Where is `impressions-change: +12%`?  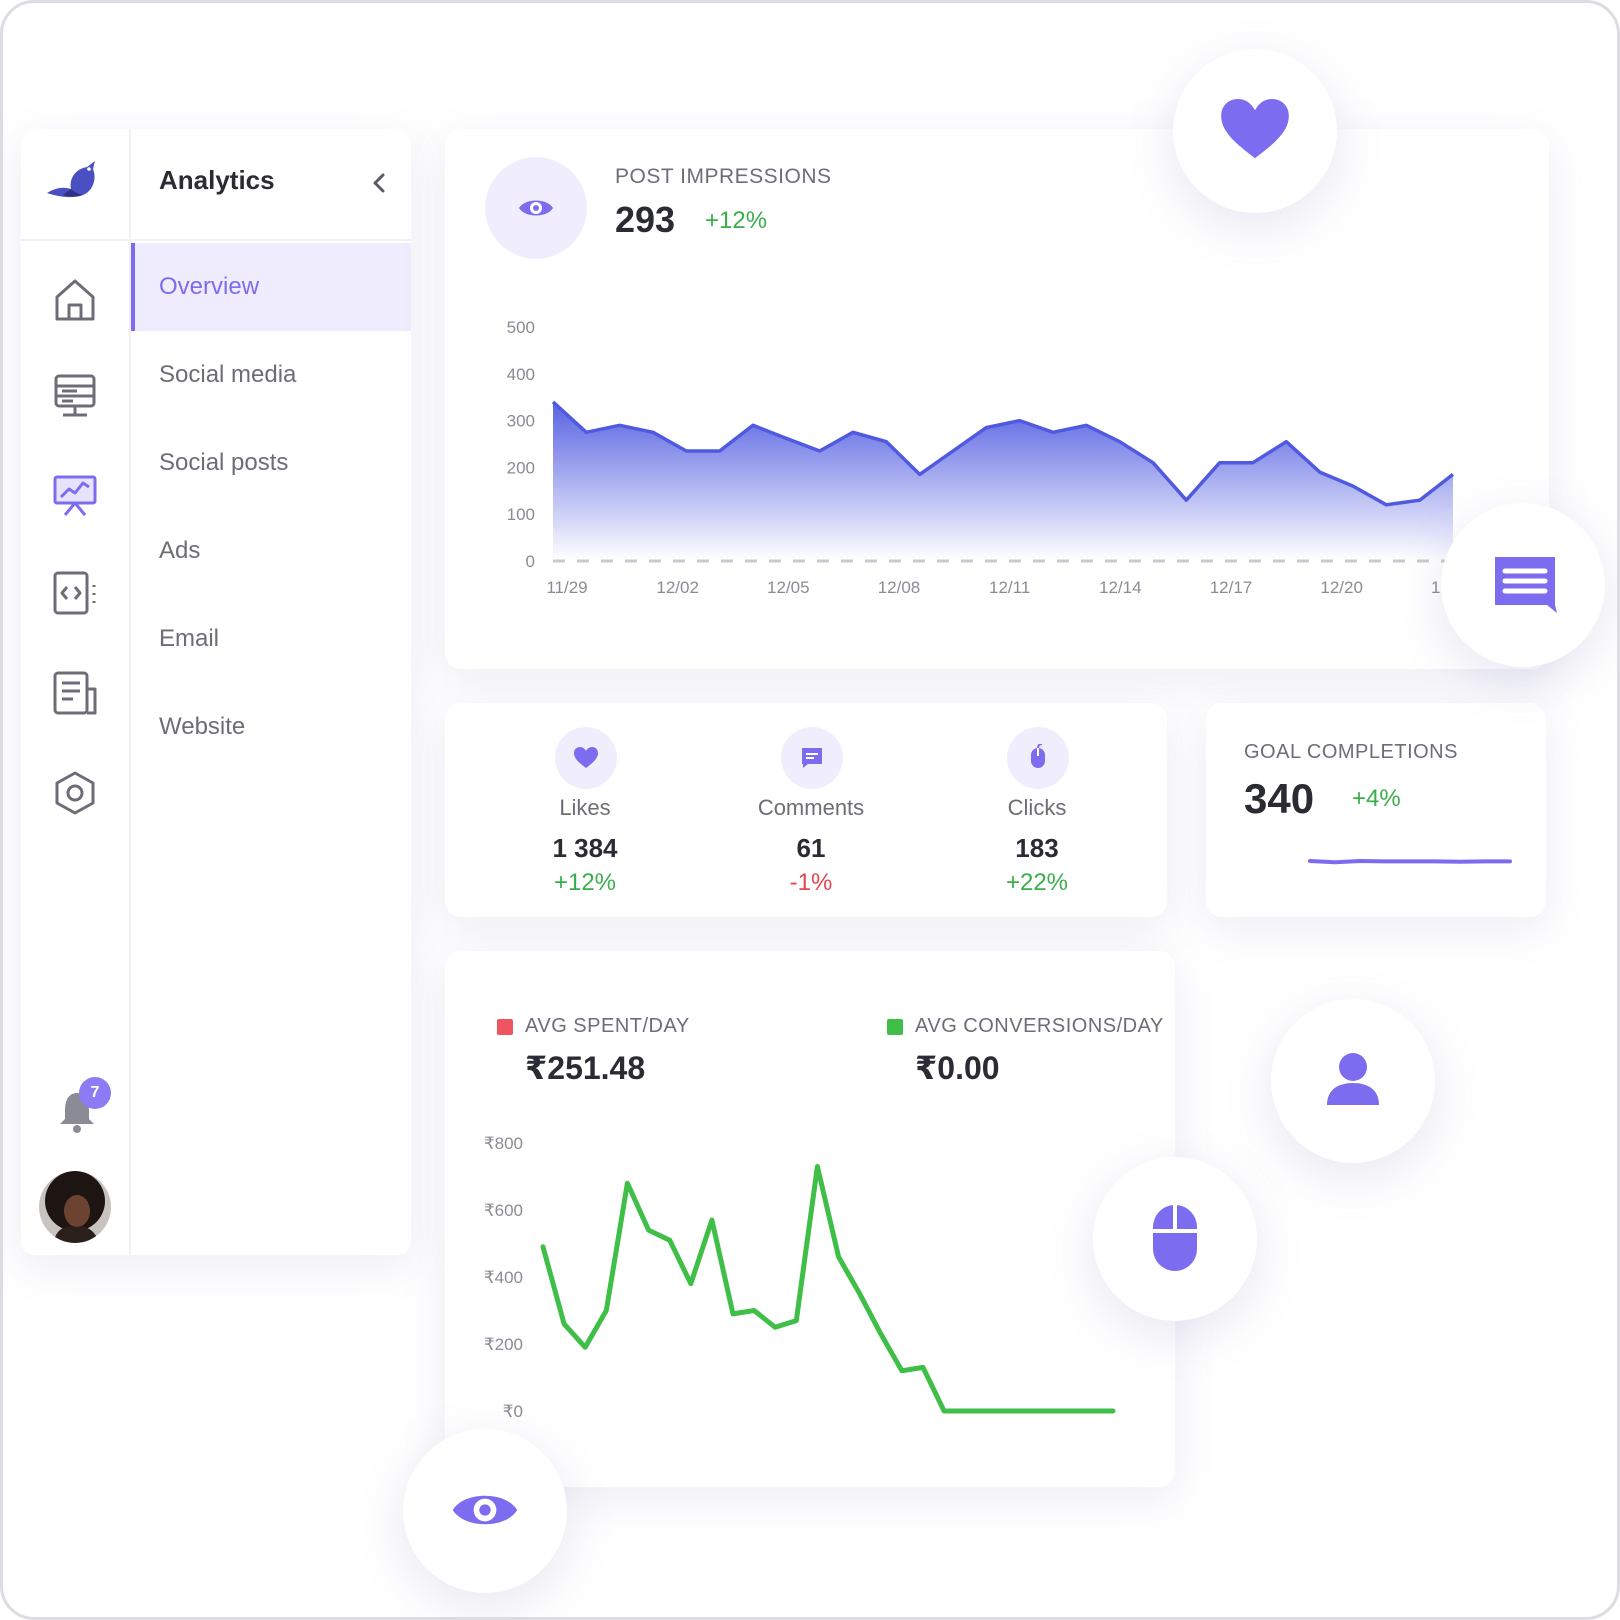
impressions-change: +12% is located at coordinates (736, 220).